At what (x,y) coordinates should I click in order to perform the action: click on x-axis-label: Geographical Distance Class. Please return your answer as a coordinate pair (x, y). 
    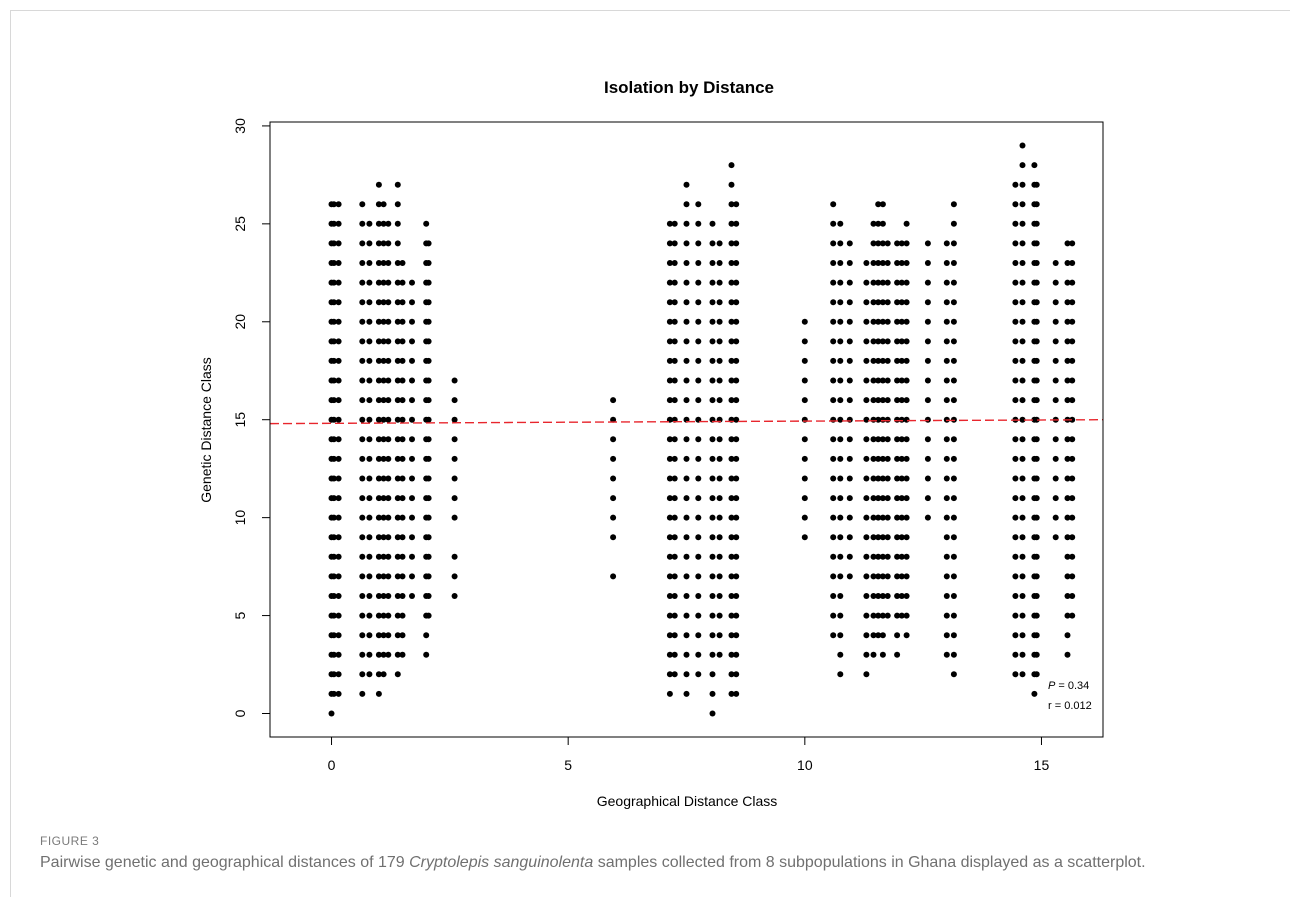
    Looking at the image, I should click on (687, 801).